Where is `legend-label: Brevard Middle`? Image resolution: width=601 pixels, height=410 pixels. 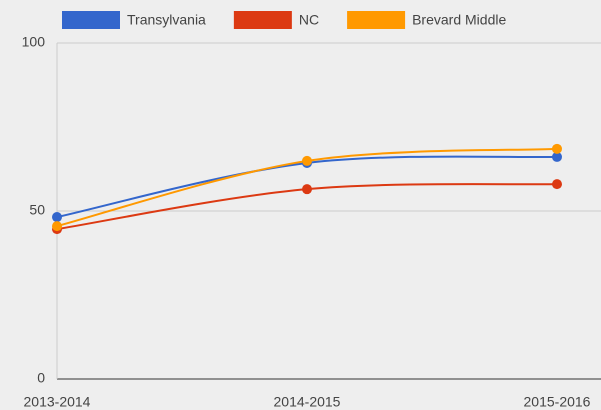
legend-label: Brevard Middle is located at coordinates (459, 20).